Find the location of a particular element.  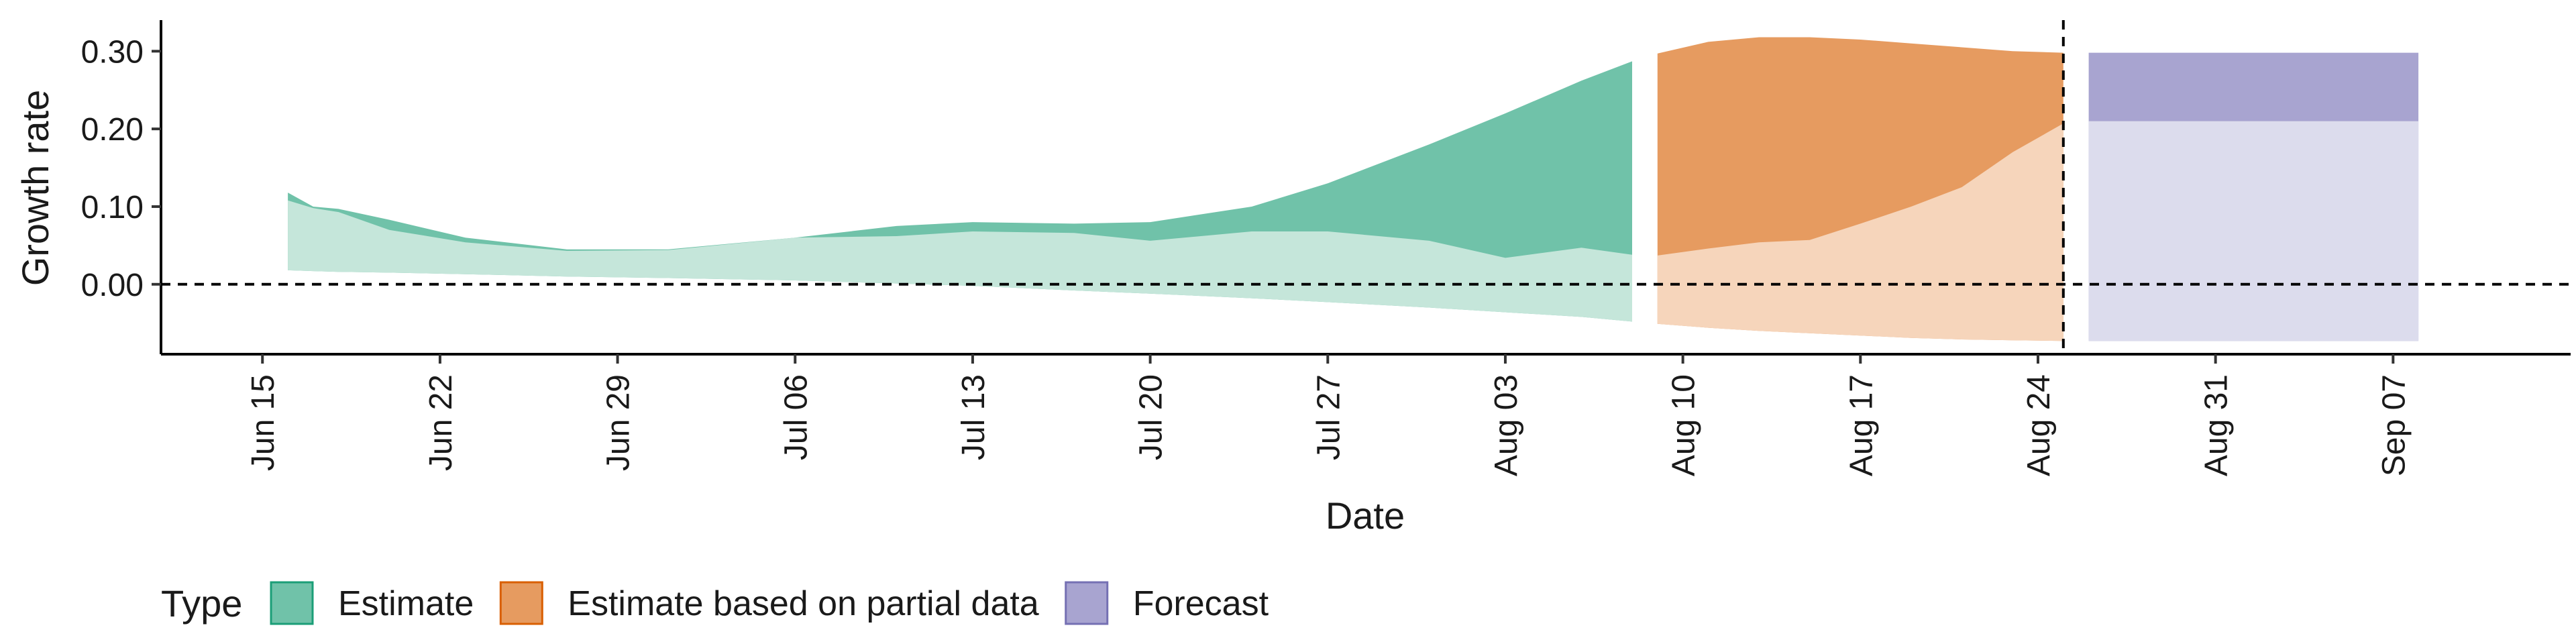

x-tick-label: Jun 29 is located at coordinates (619, 422).